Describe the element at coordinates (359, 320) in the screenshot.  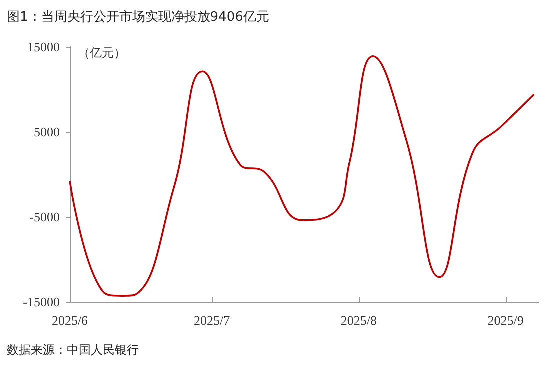
I see `x-tick-label: 2025/8` at that location.